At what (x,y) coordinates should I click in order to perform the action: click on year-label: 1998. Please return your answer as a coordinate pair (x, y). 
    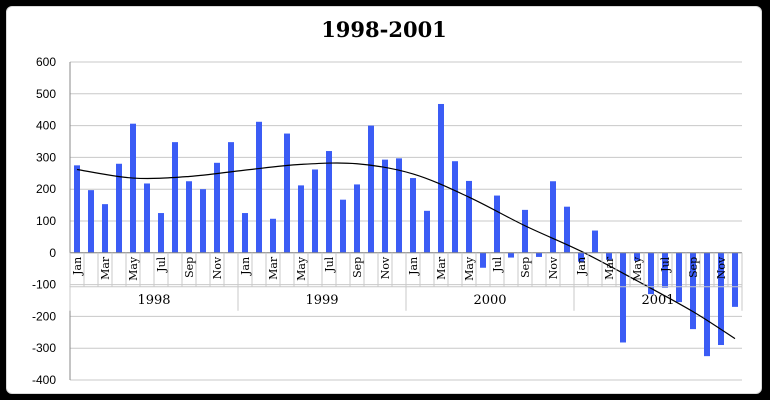
    Looking at the image, I should click on (153, 300).